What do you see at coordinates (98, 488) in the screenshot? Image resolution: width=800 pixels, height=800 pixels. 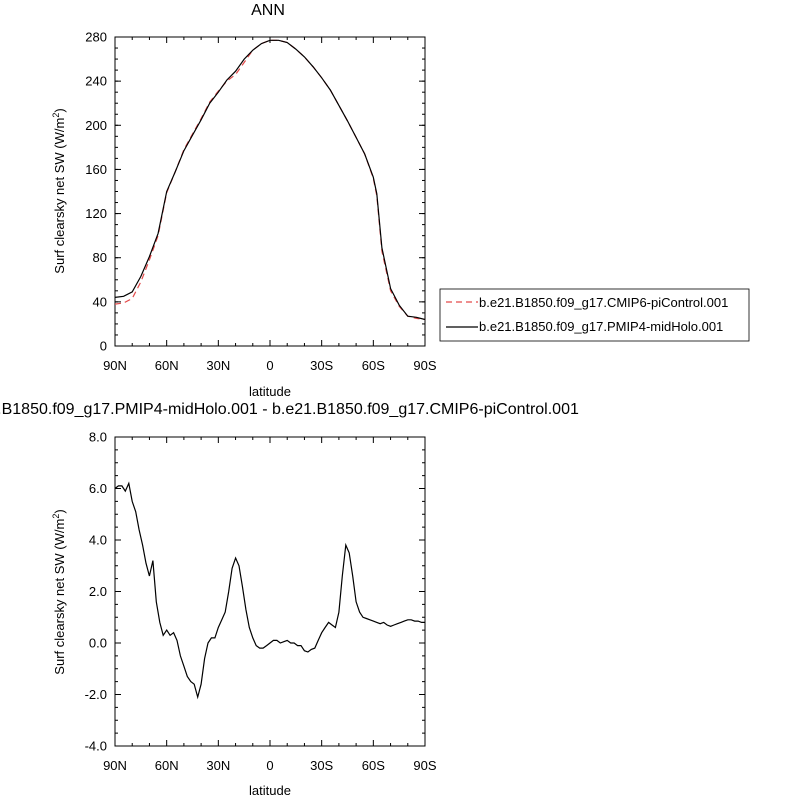 I see `y-tick-label: 6.0` at bounding box center [98, 488].